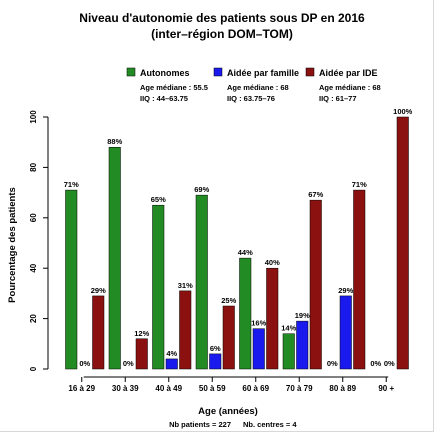  I want to click on footer-patients: Nb patients = 227, so click(200, 424).